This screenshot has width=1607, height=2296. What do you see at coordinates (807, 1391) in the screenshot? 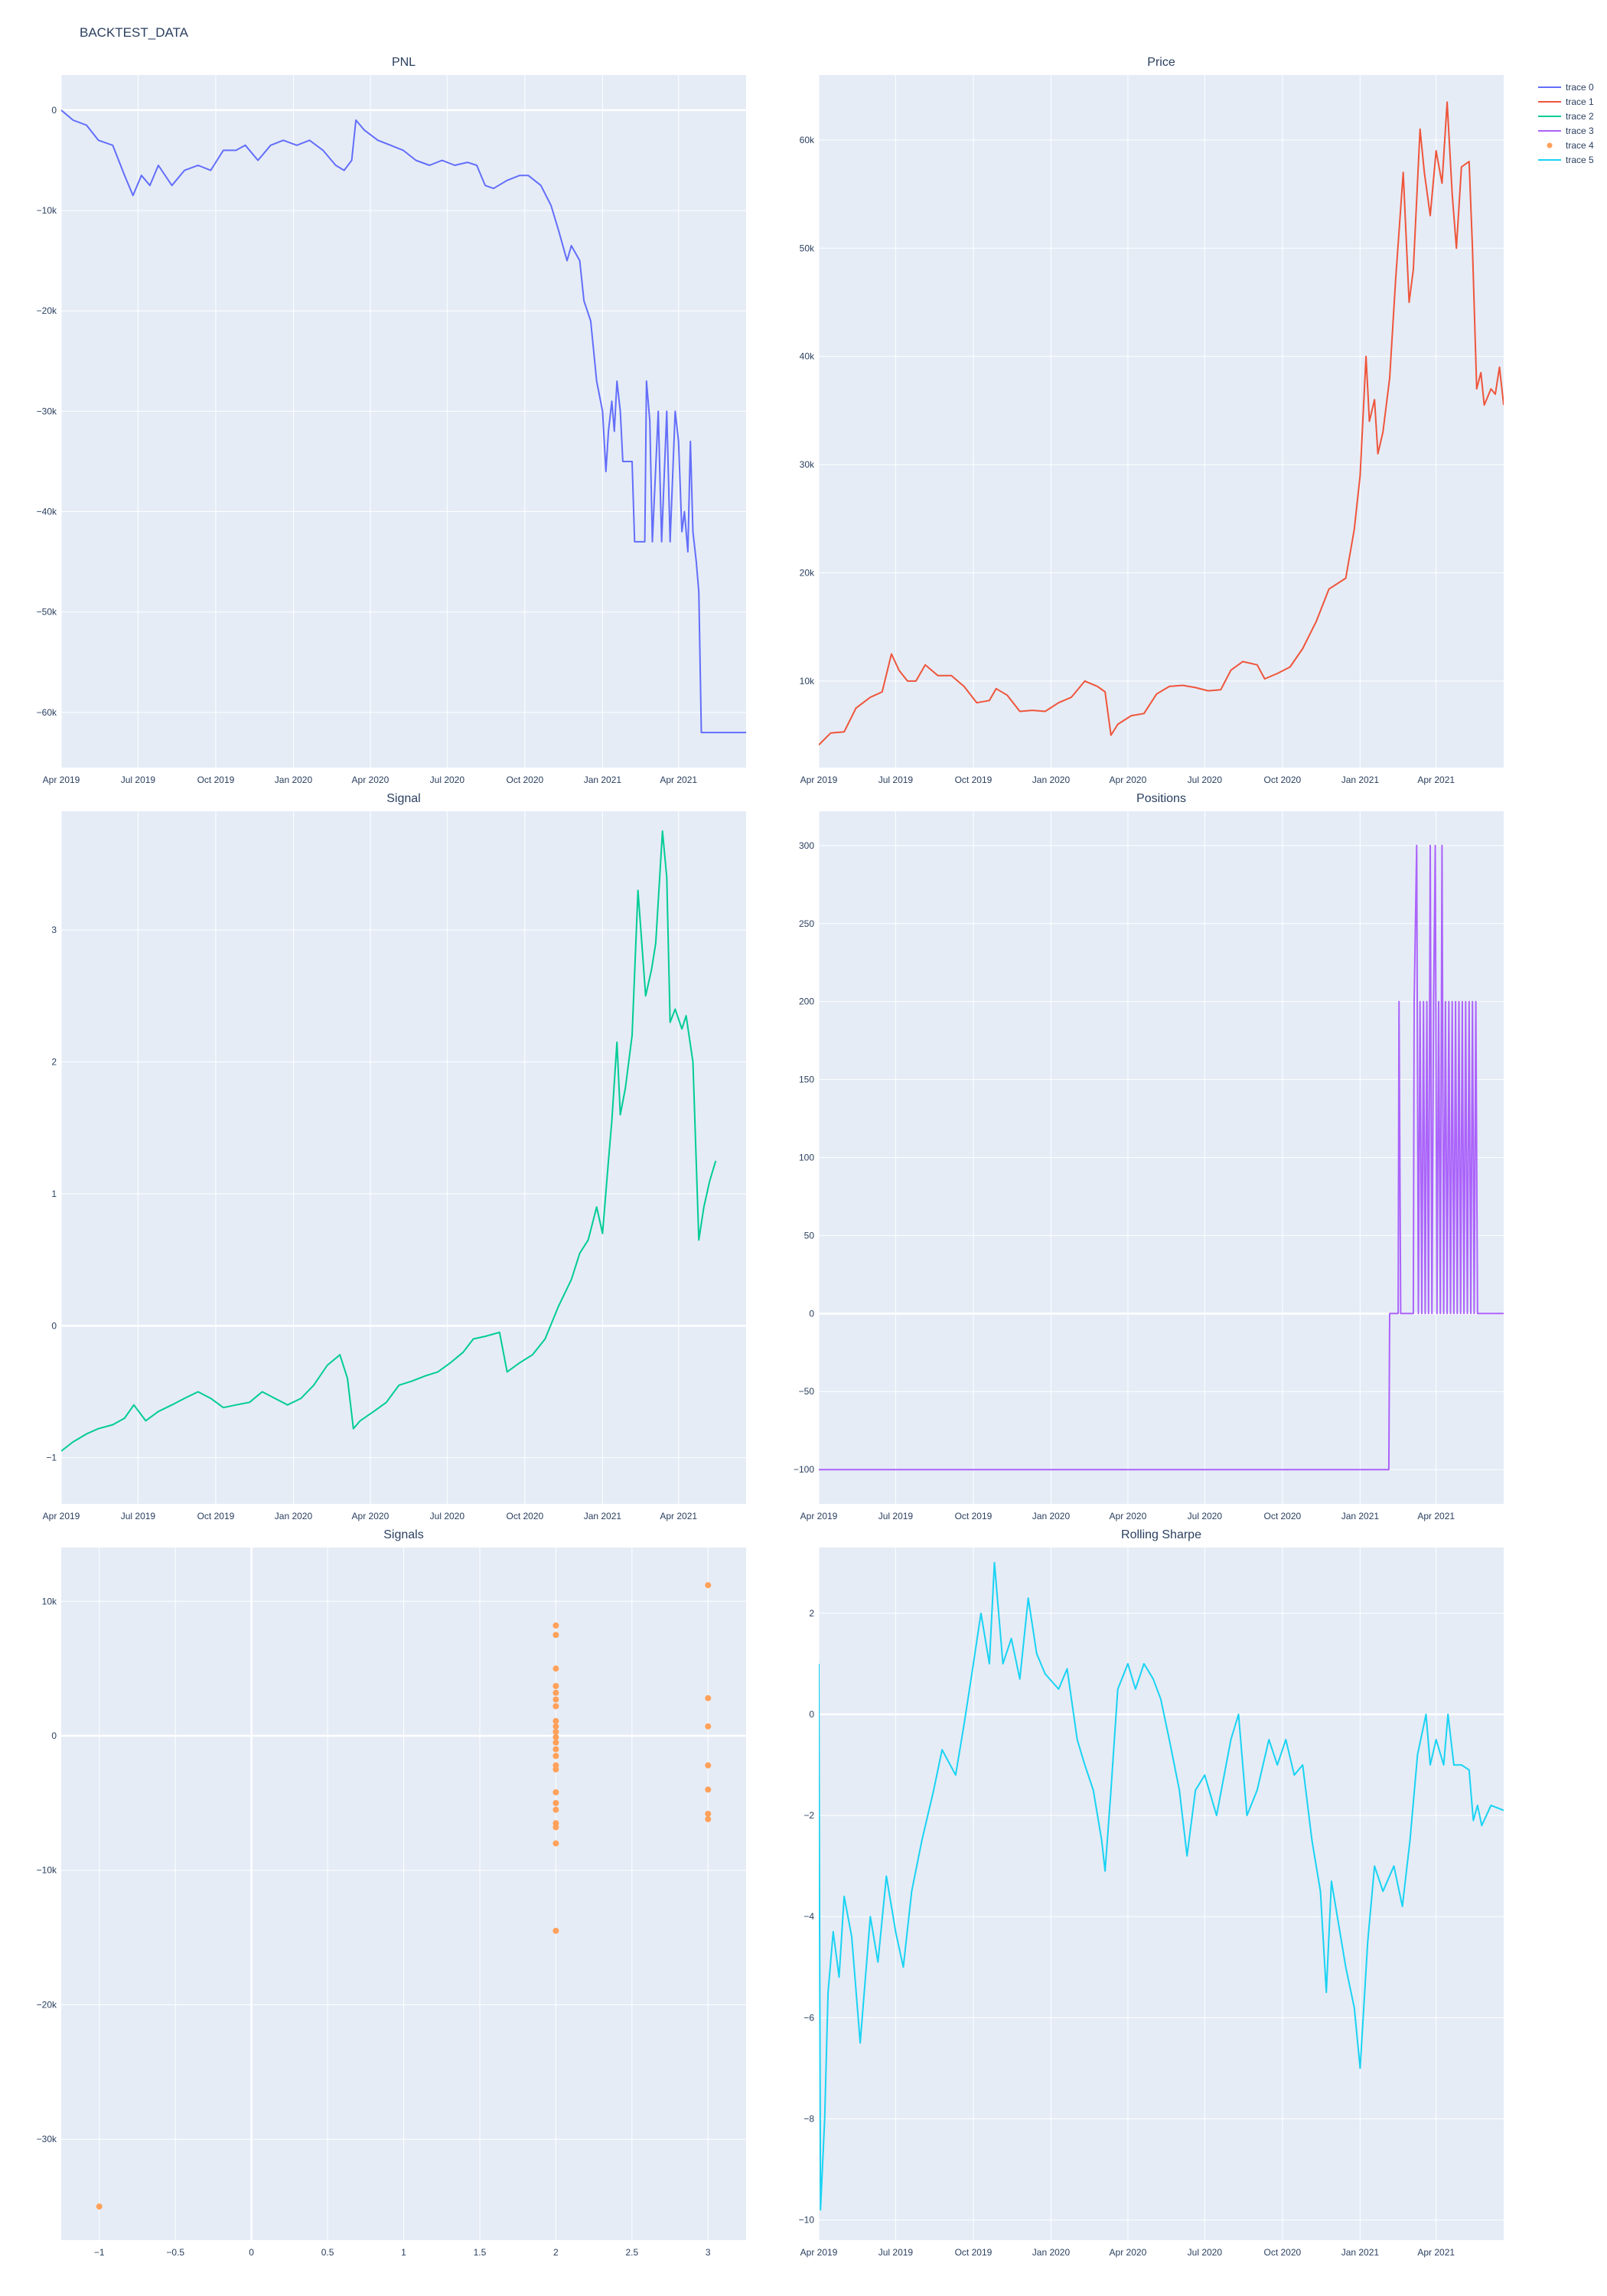
I see `y-tick-label: −50` at bounding box center [807, 1391].